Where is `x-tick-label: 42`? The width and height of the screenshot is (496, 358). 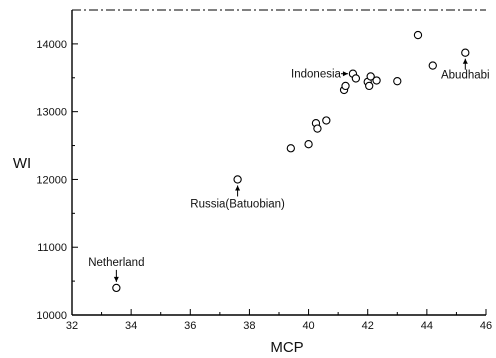
x-tick-label: 42 is located at coordinates (368, 326).